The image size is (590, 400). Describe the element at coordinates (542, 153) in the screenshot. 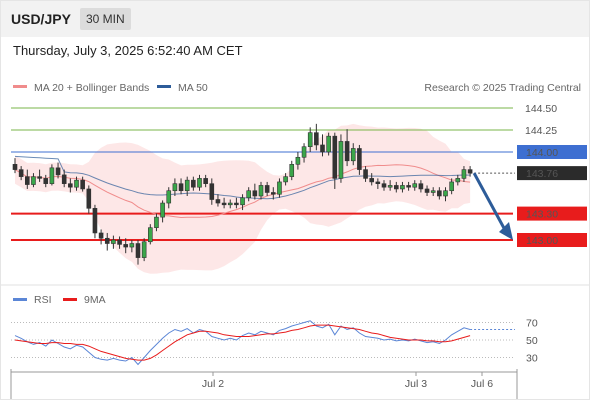

I see `level-label-144.00: 144.00` at that location.